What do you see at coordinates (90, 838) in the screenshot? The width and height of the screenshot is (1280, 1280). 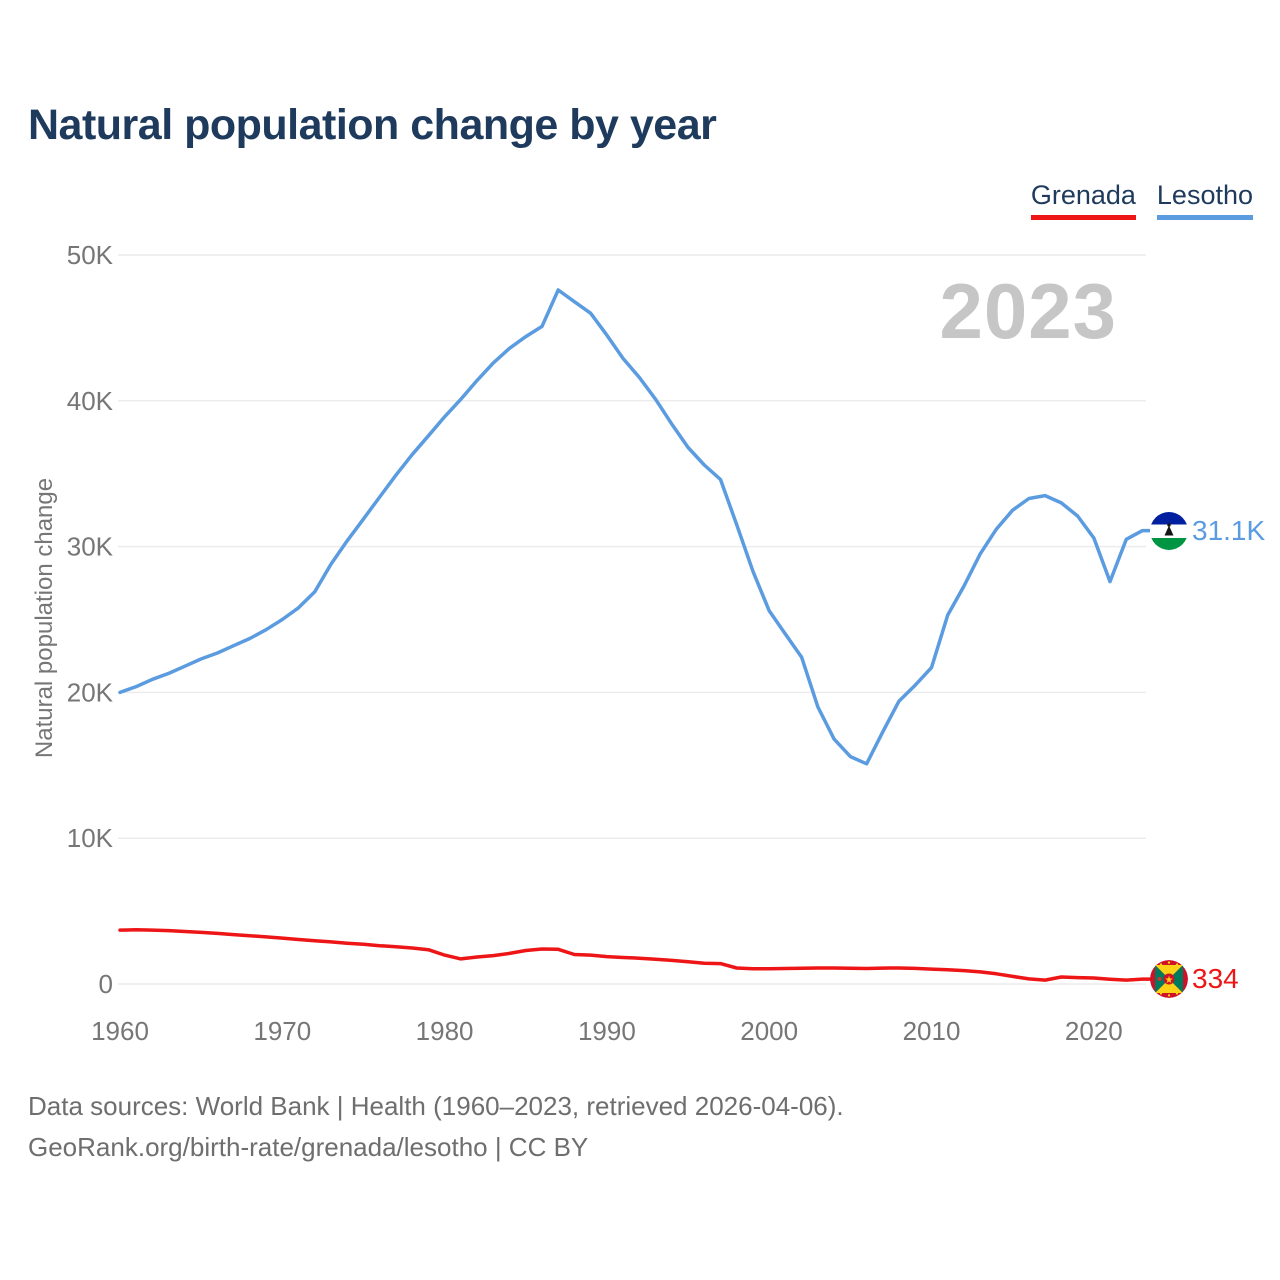 I see `y-tick-label: 10K` at bounding box center [90, 838].